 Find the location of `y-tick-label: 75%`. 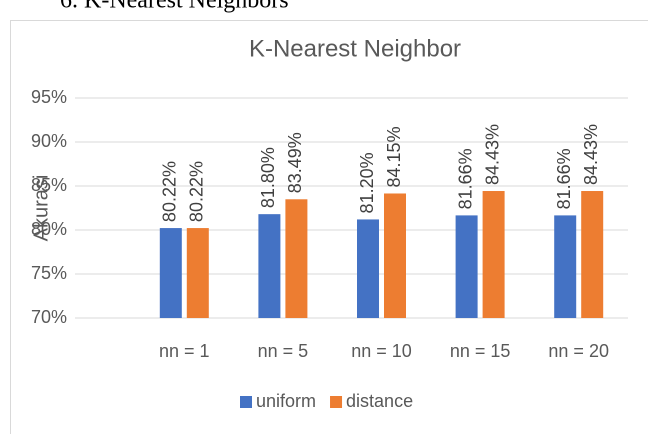

y-tick-label: 75% is located at coordinates (49, 273).